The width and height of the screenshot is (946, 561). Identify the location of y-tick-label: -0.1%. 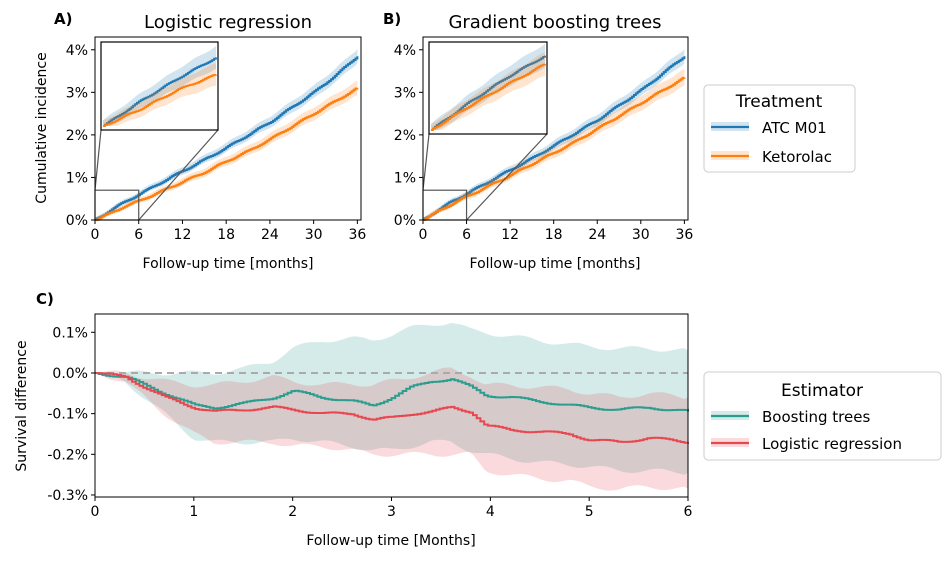
(67, 415).